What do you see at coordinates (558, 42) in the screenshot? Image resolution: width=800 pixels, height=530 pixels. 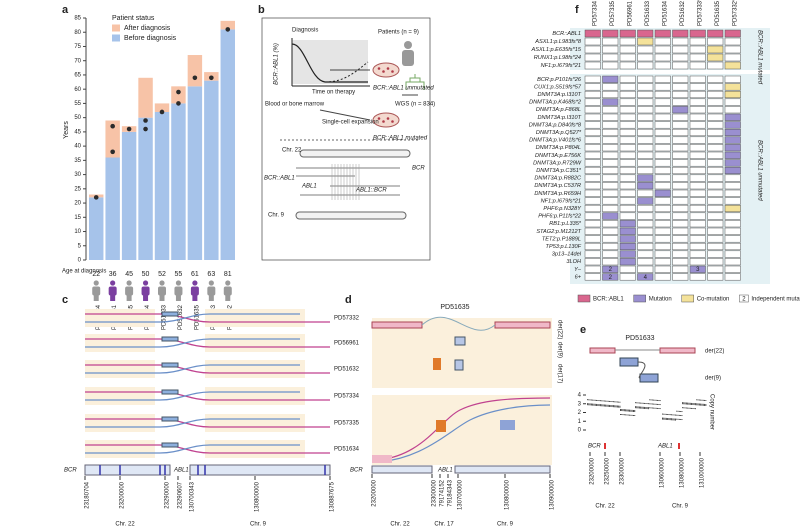 I see `row-label: ASXL1:p.L983fs*8` at bounding box center [558, 42].